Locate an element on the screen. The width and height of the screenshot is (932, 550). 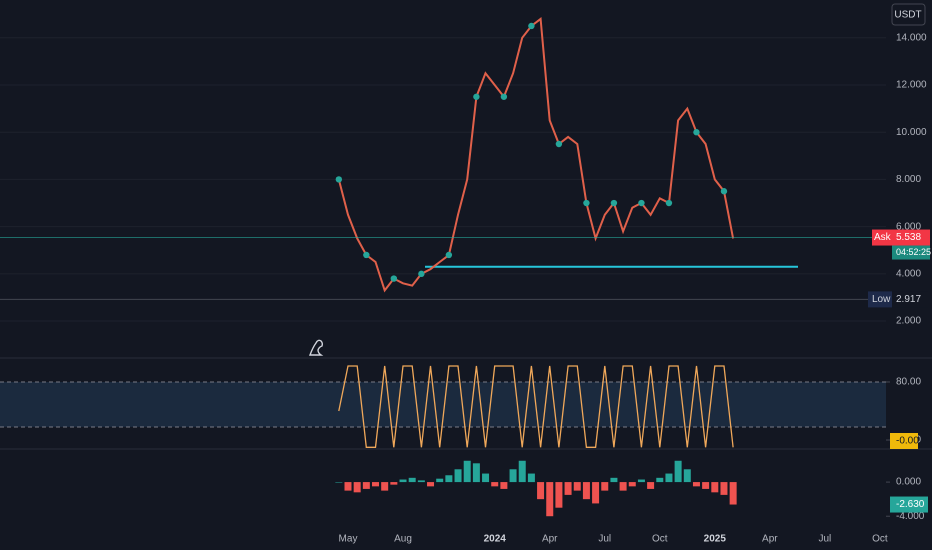
currency-label: USDT is located at coordinates (907, 15).